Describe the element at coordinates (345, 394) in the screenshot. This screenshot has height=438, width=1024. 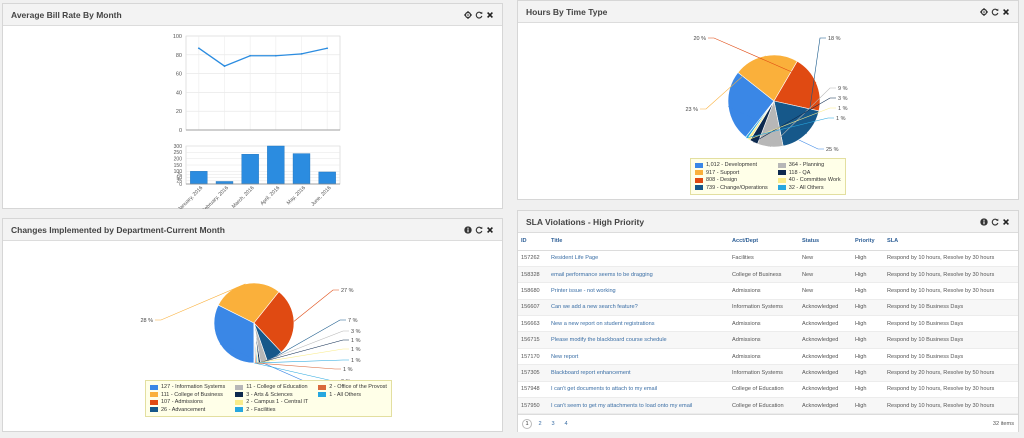
I see `changes-legend-label: 1 - All Others` at that location.